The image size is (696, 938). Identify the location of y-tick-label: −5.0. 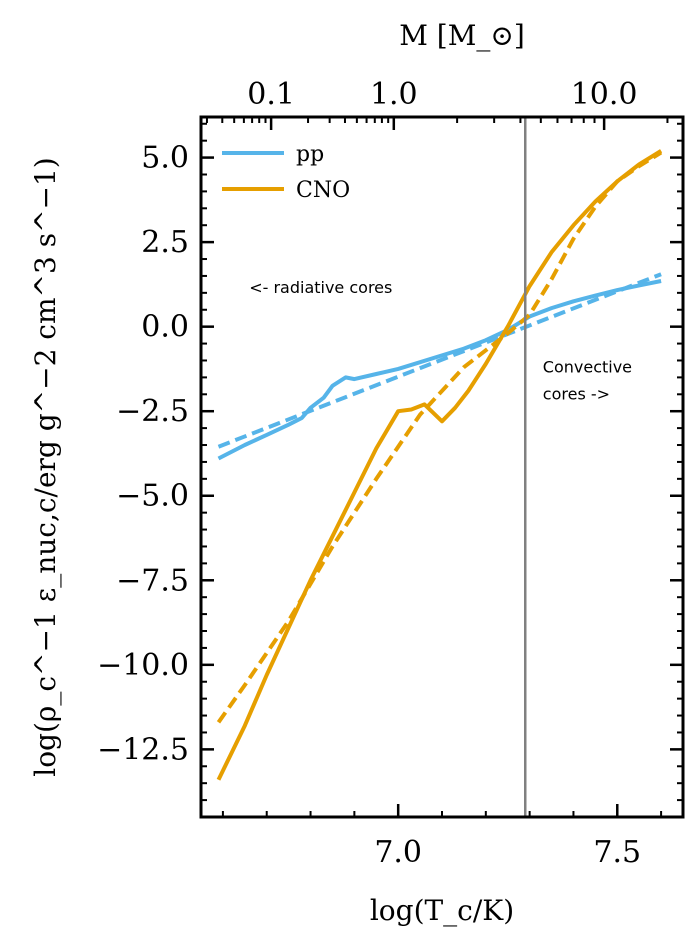
(152, 496).